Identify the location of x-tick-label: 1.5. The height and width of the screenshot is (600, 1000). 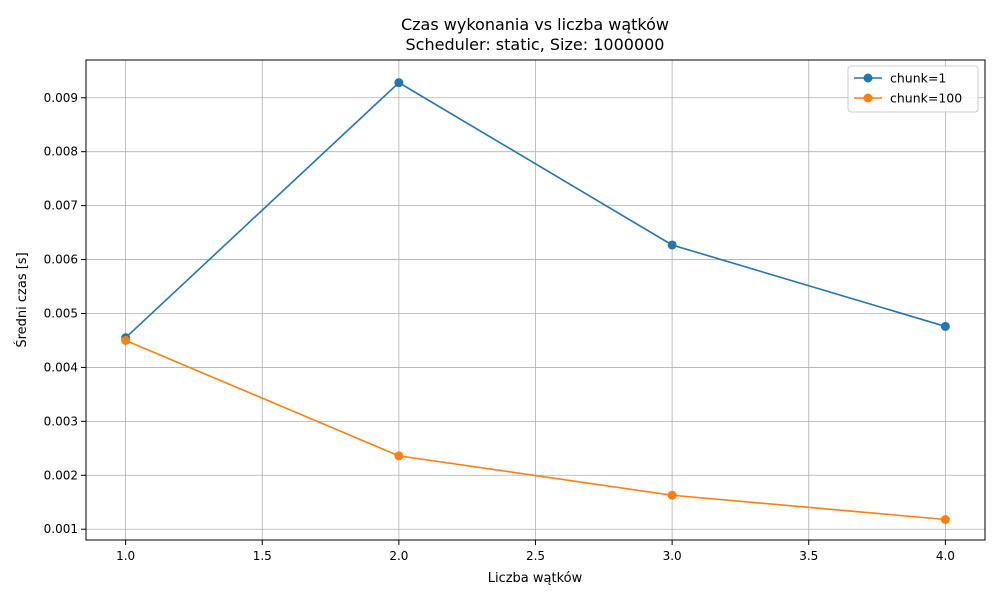
(262, 556).